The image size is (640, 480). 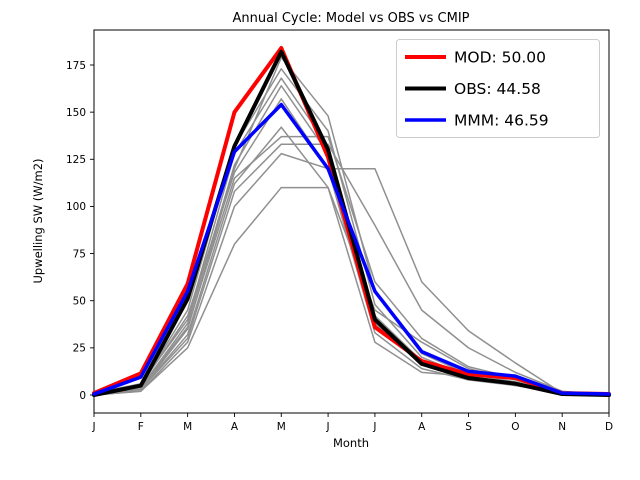 I want to click on legend-label-mmm: MMM: 46.59, so click(x=501, y=121).